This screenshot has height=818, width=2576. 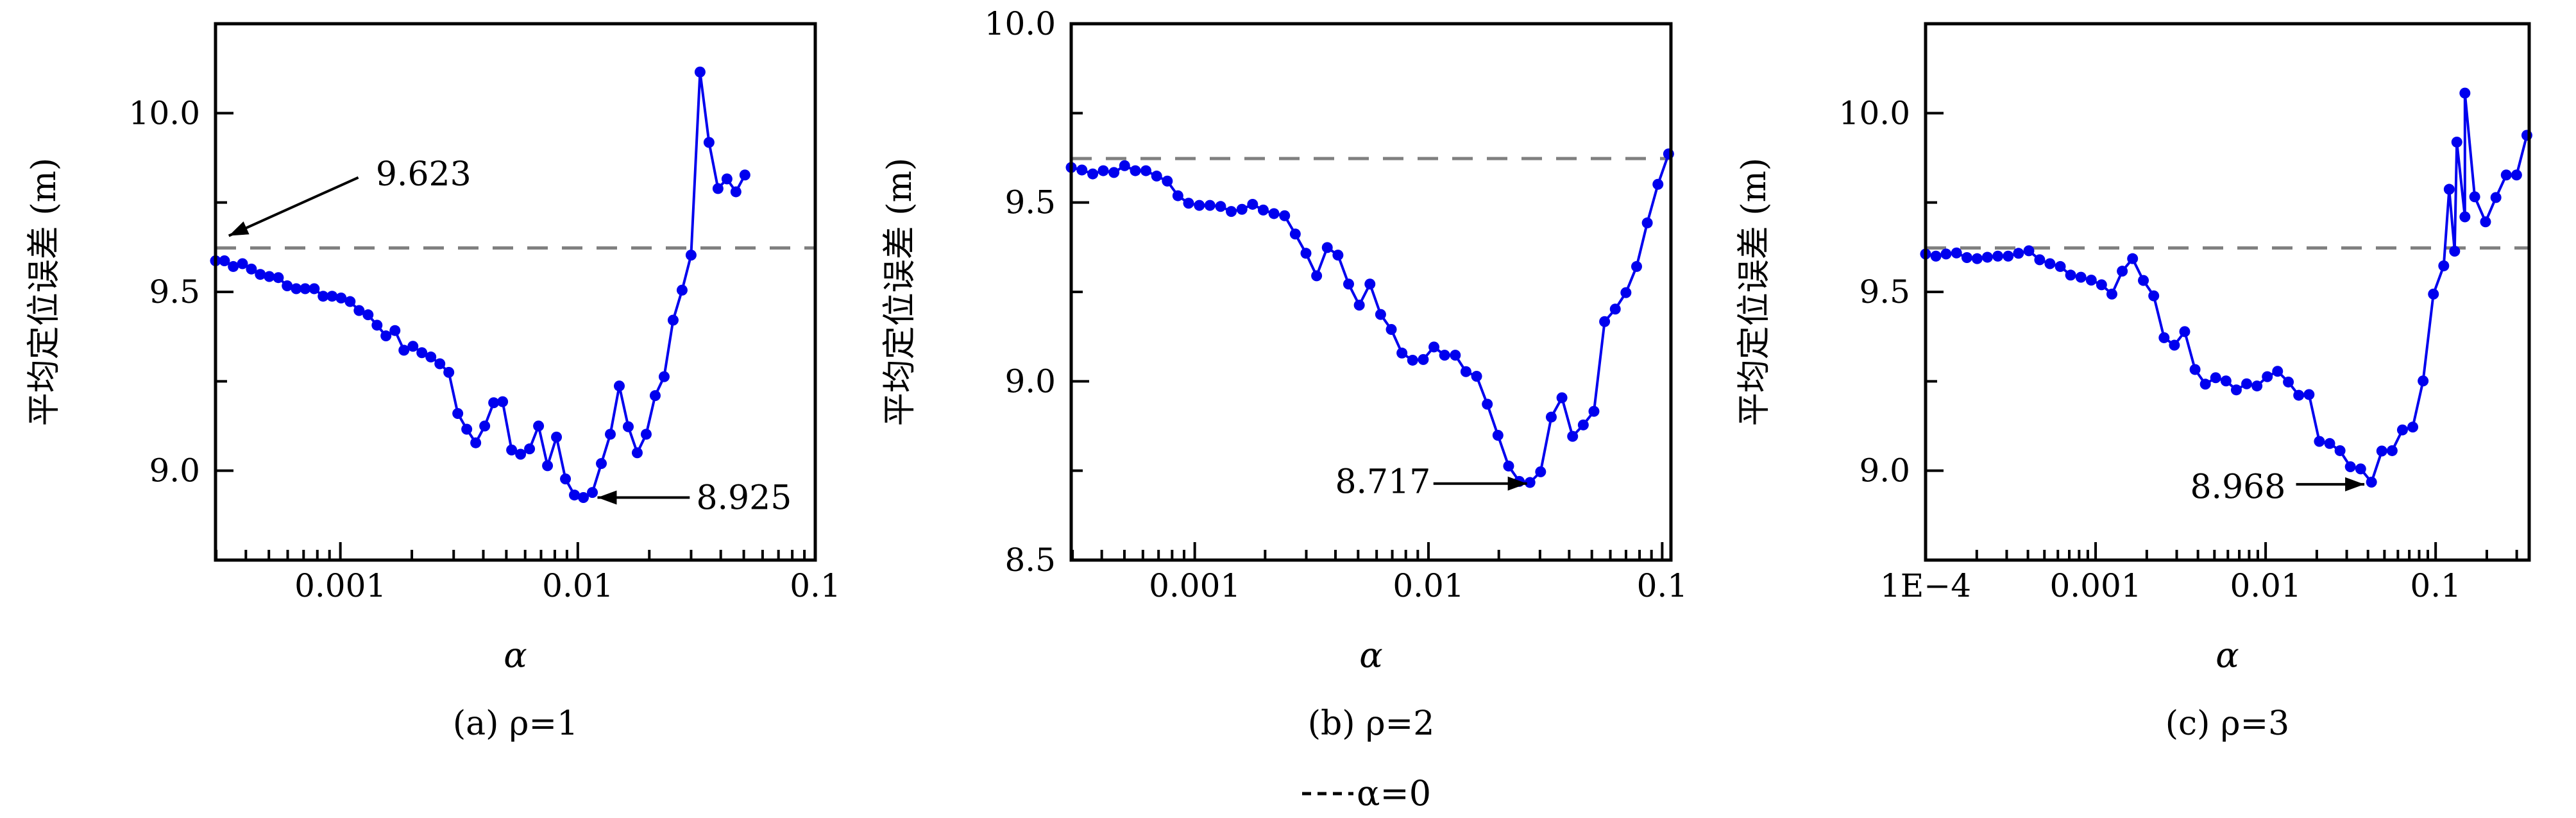 What do you see at coordinates (1925, 586) in the screenshot?
I see `x-tick-label: 1E−4` at bounding box center [1925, 586].